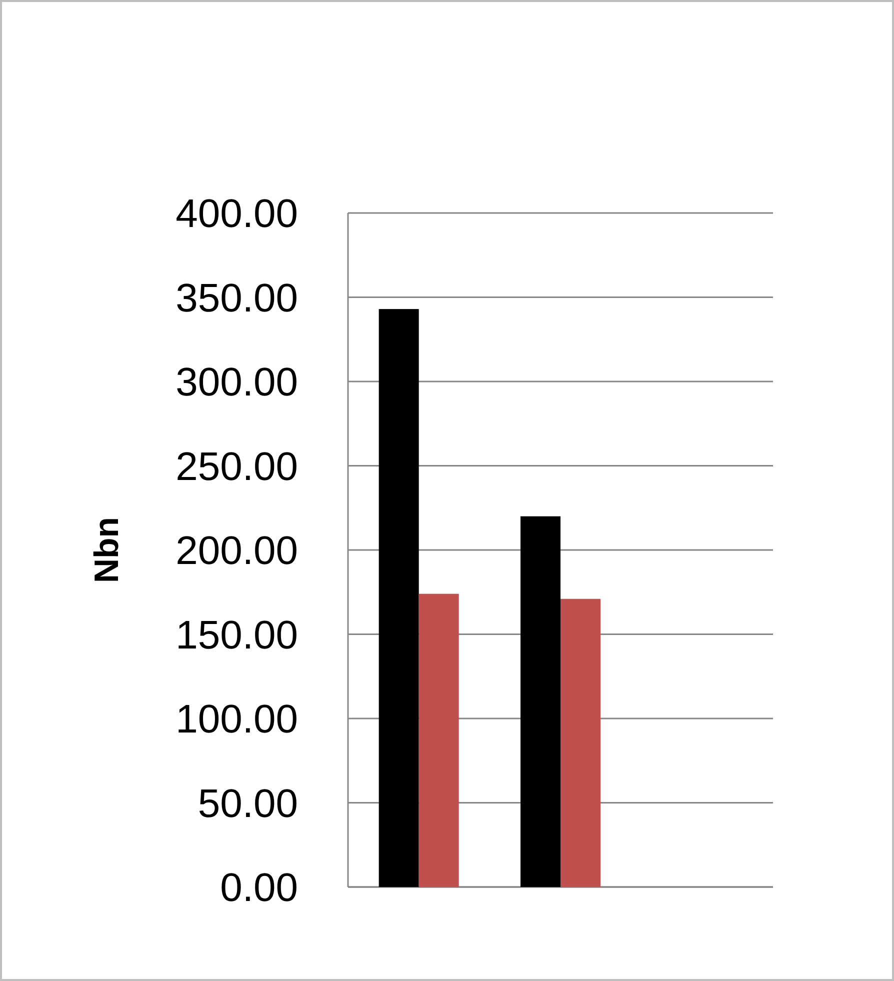 This screenshot has width=894, height=981. Describe the element at coordinates (237, 720) in the screenshot. I see `y-tick-label: 100.00` at that location.